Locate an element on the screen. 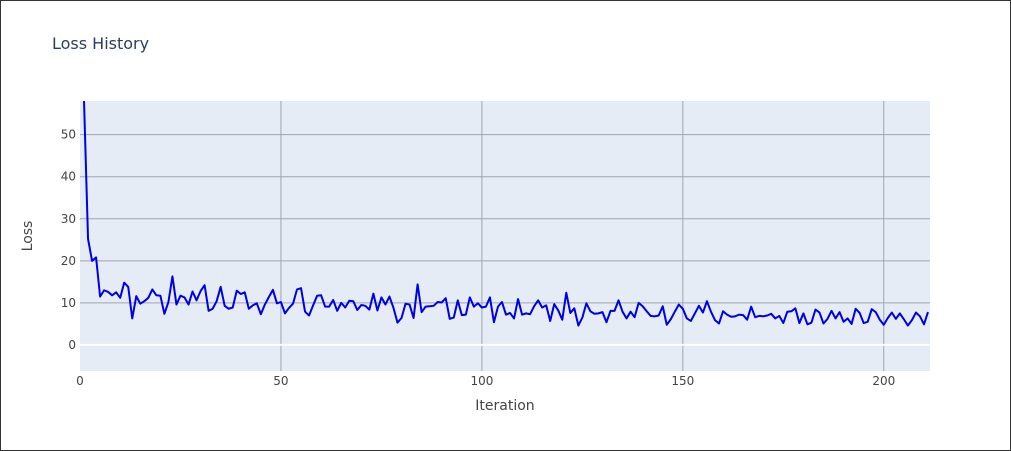 The height and width of the screenshot is (451, 1011). x-tick-label: 150 is located at coordinates (682, 381).